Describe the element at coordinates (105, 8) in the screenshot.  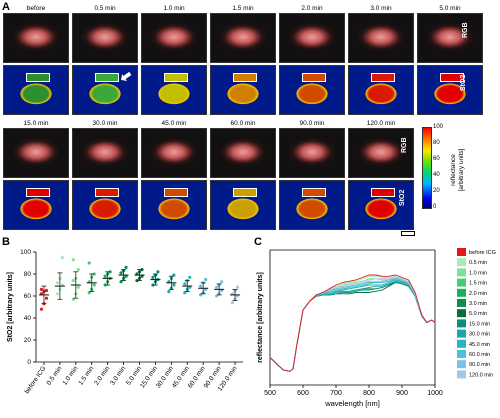
I see `time-label: 0.5 min` at that location.